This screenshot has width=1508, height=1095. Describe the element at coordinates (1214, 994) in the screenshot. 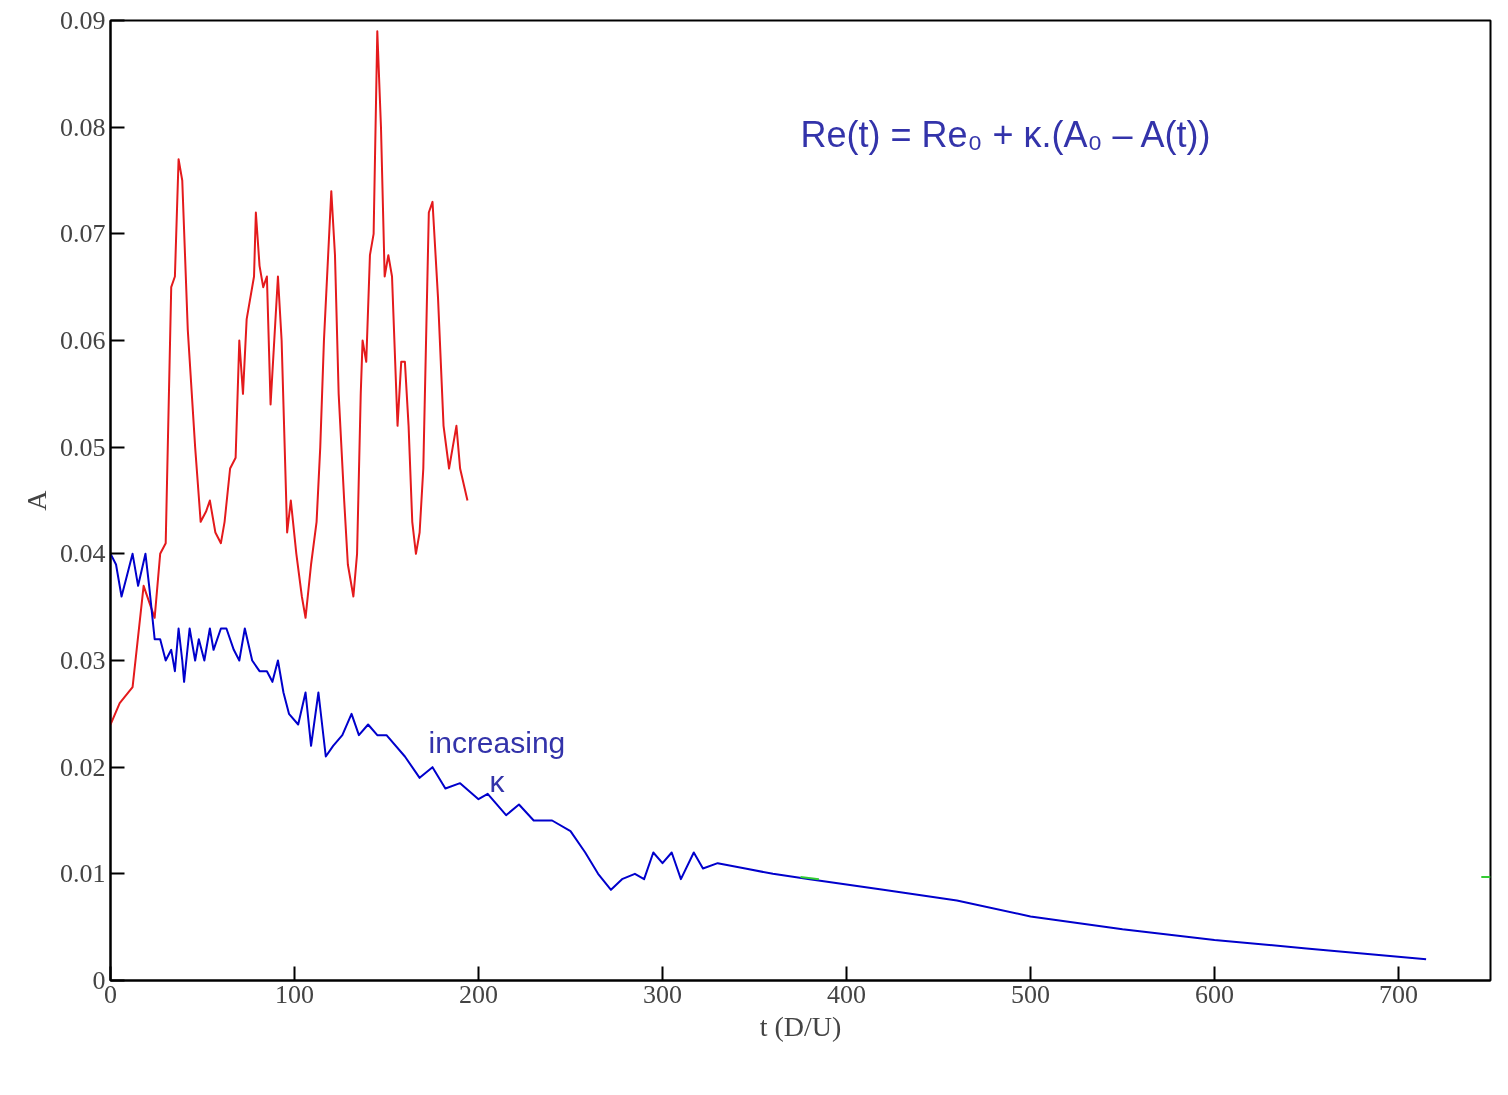

I see `x-tick-label: 600` at that location.